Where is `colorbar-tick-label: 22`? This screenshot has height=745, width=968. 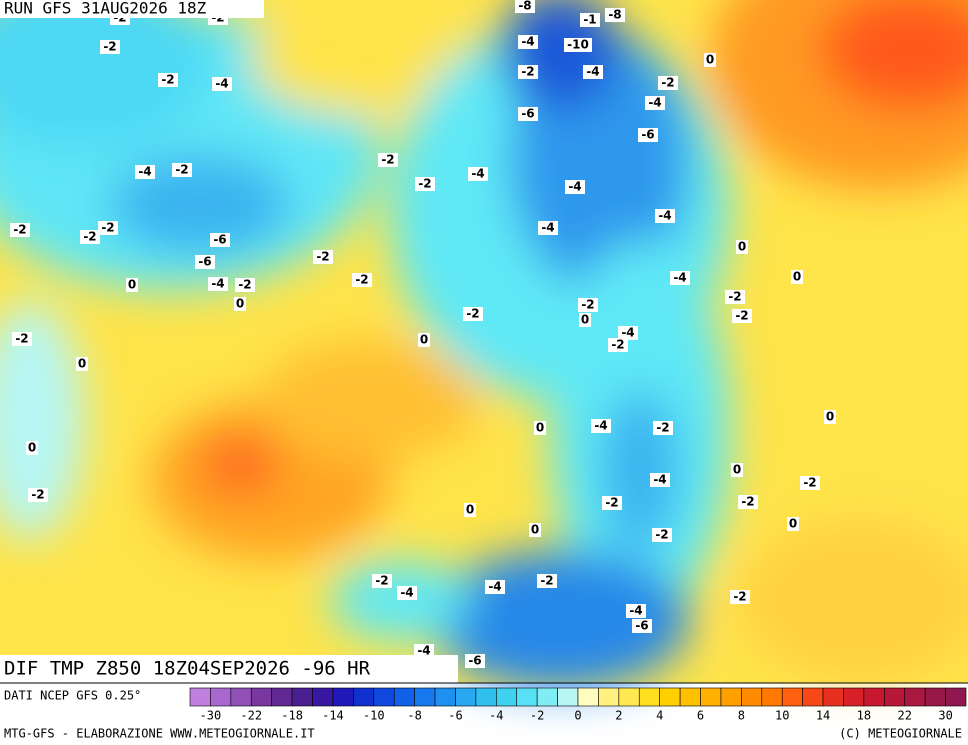
colorbar-tick-label: 22 is located at coordinates (905, 716).